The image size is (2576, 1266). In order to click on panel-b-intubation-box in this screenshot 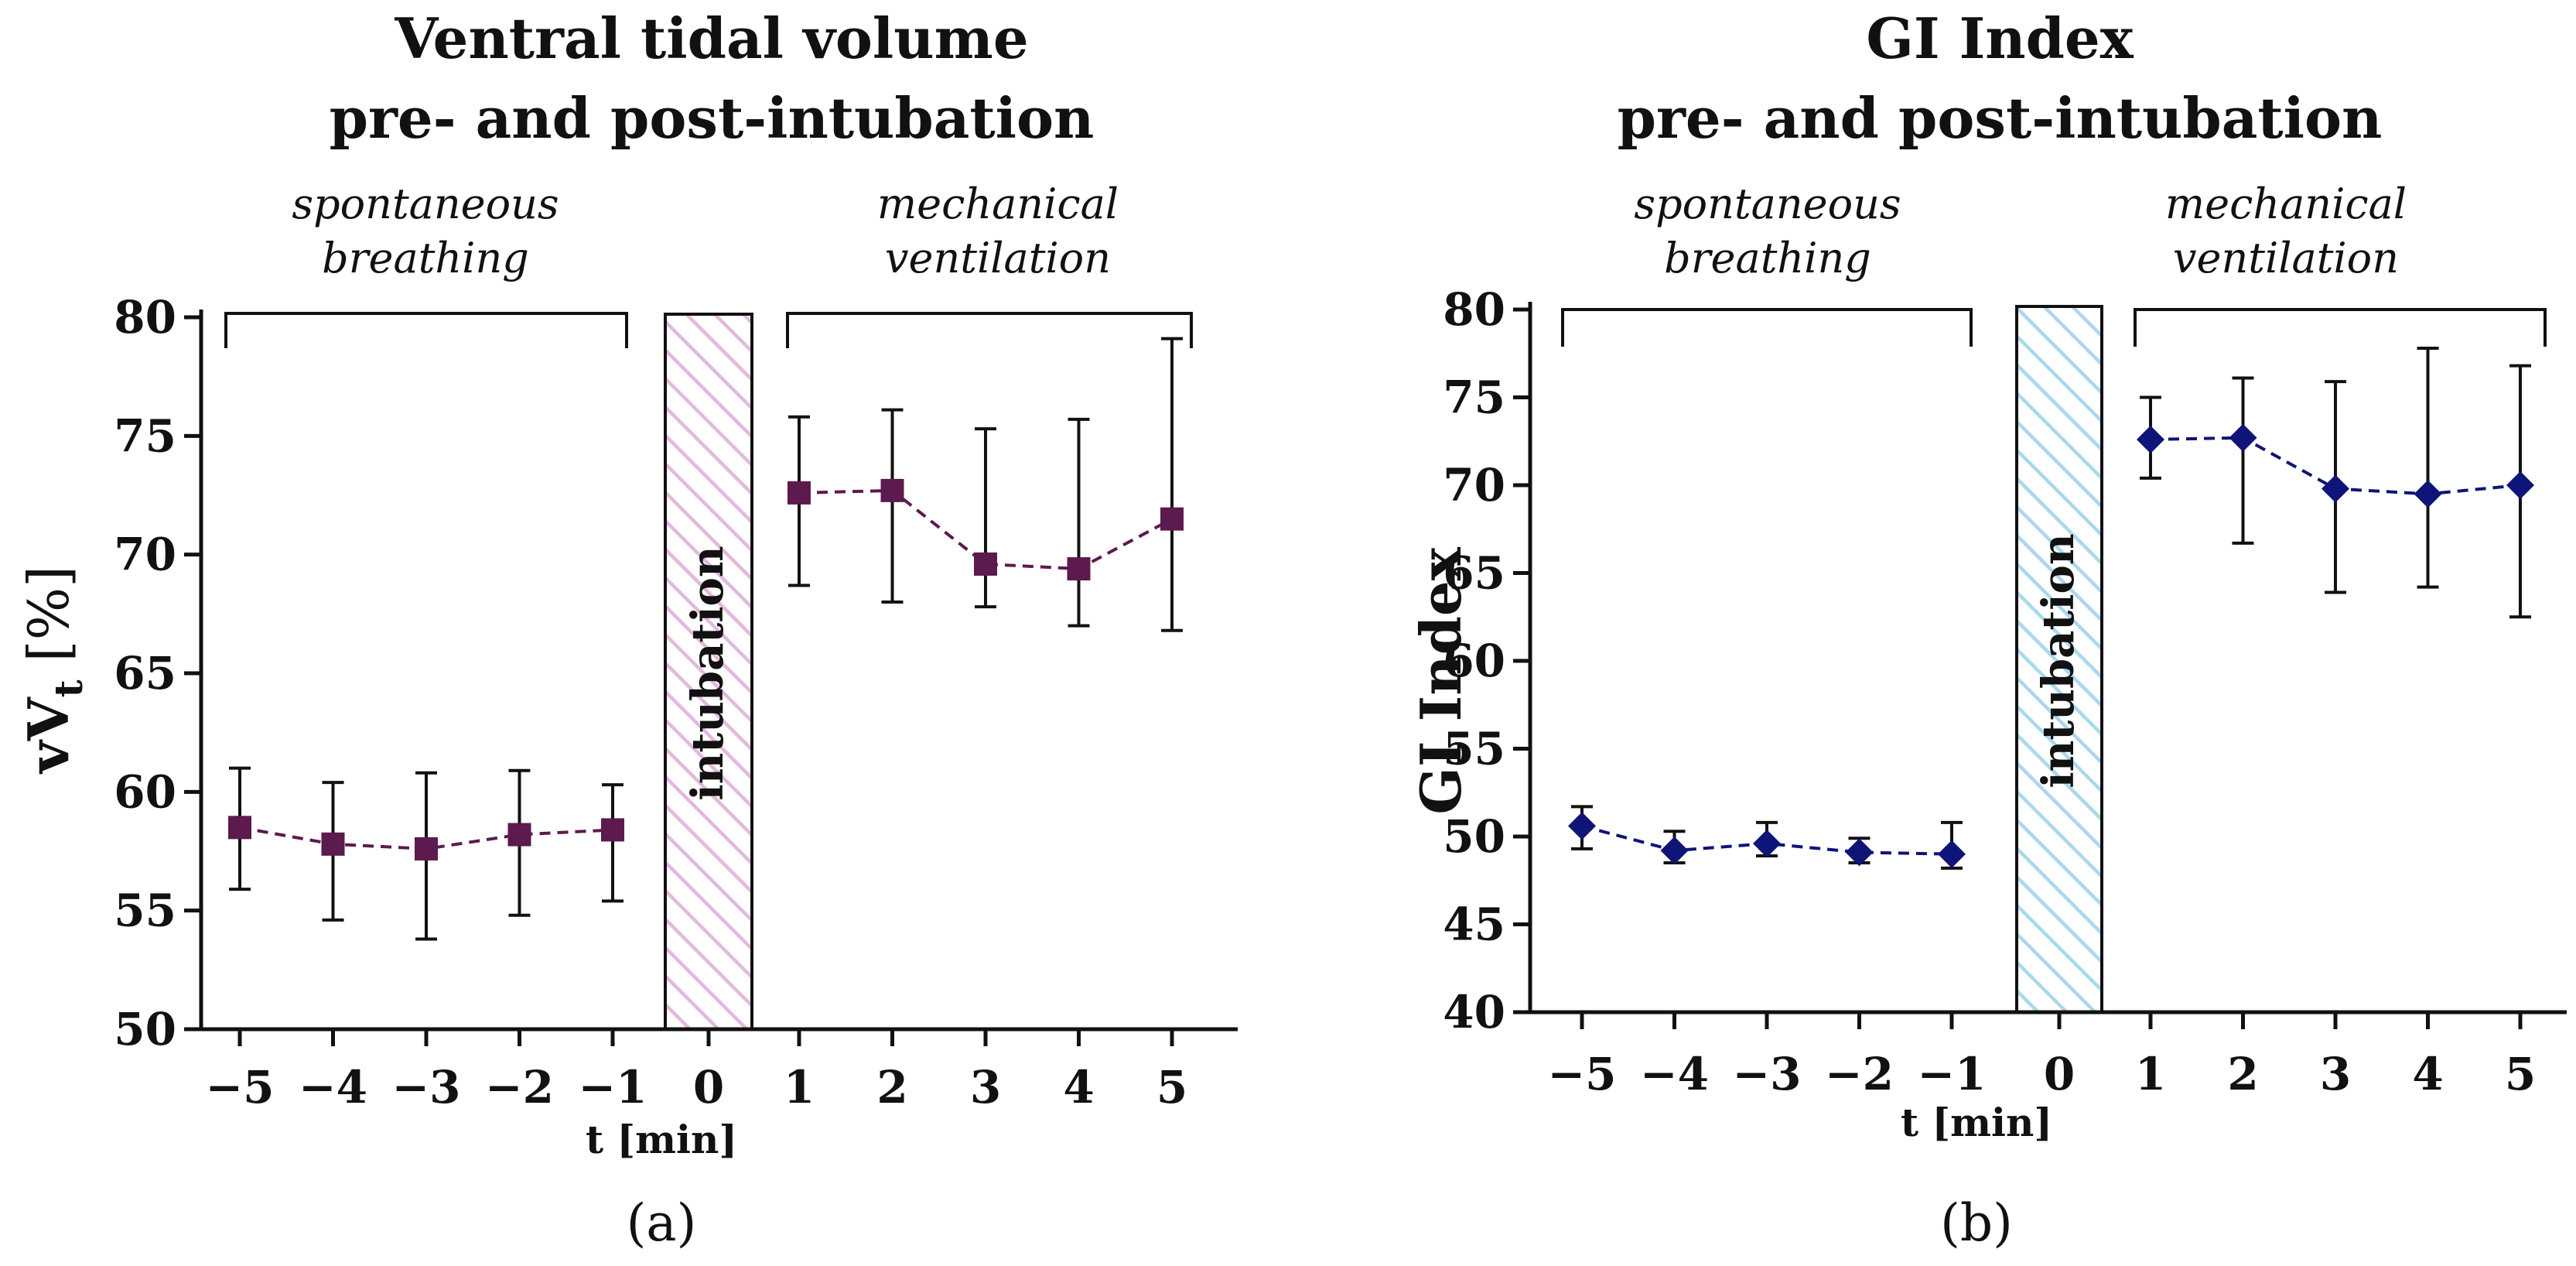, I will do `click(2059, 660)`.